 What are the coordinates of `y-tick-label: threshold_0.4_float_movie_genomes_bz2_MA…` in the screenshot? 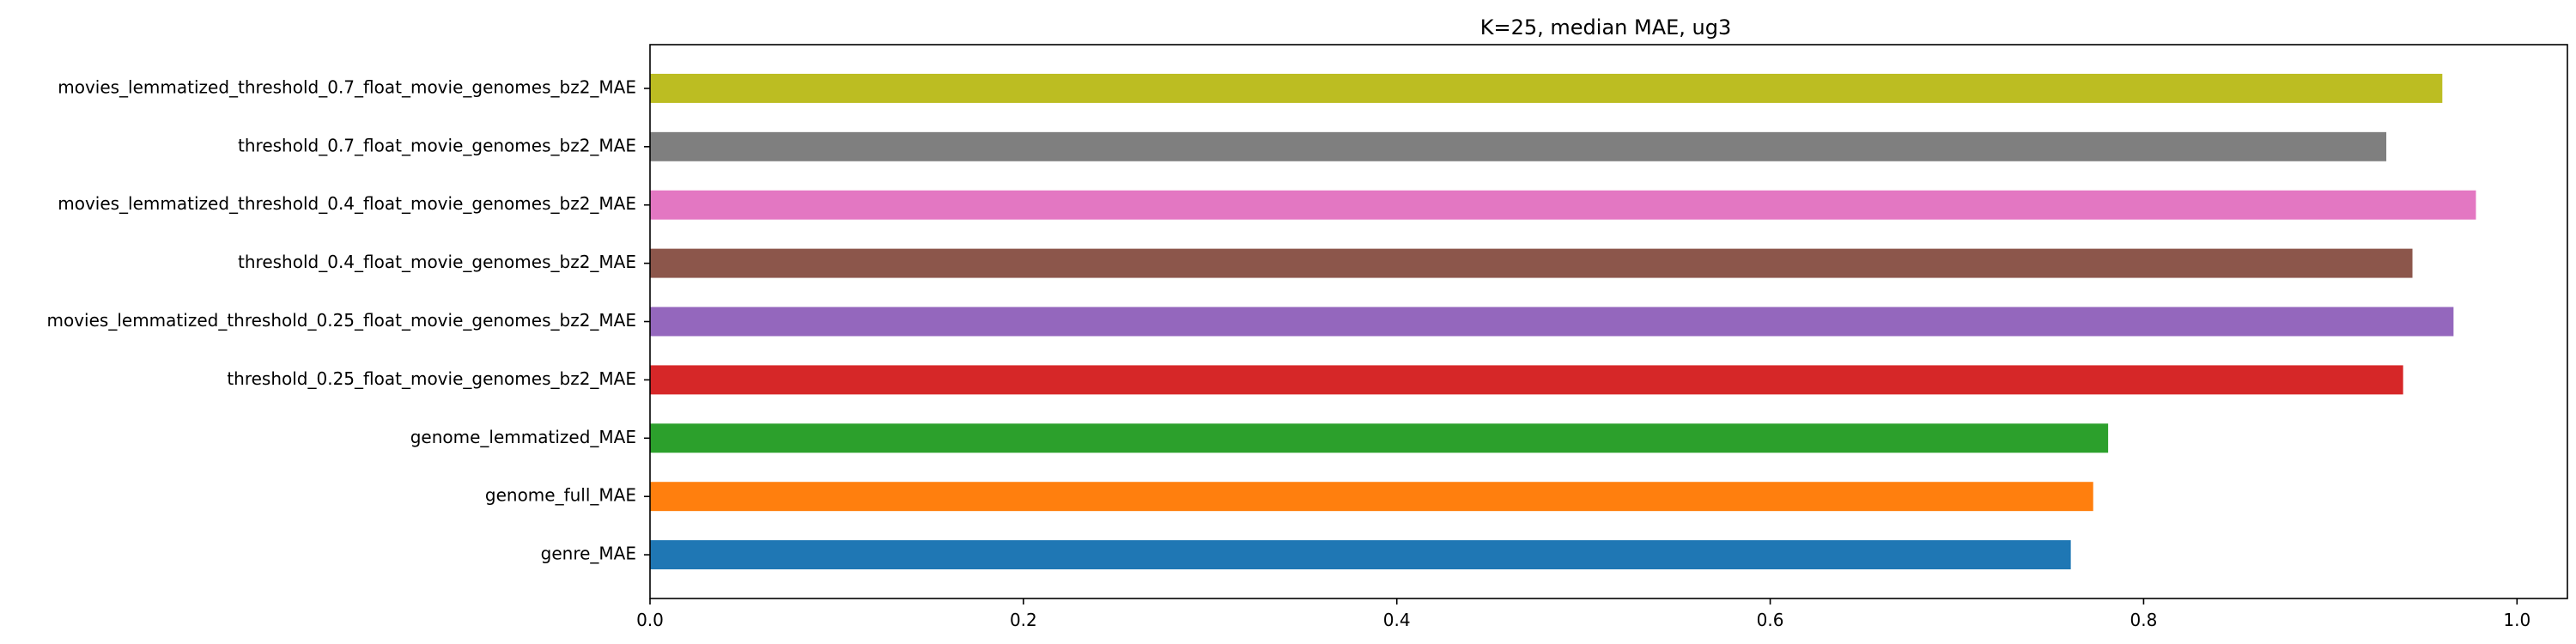 It's located at (437, 262).